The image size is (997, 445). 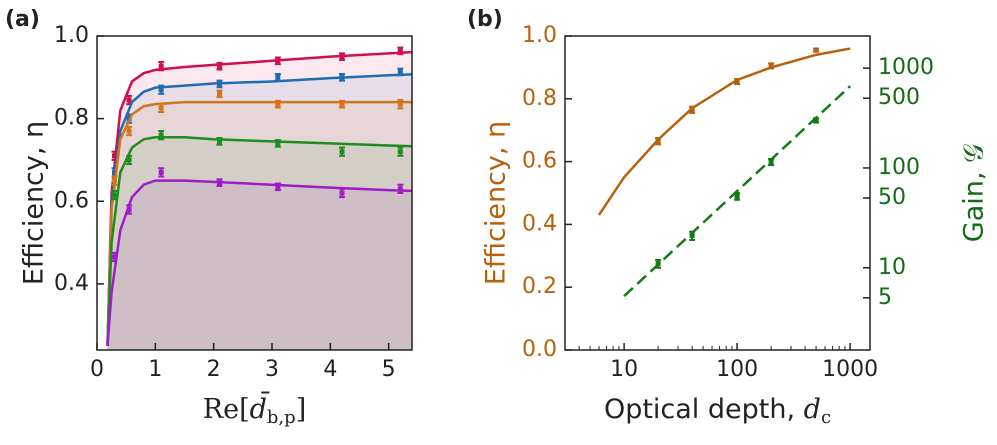 I want to click on panel-label: (b), so click(x=485, y=19).